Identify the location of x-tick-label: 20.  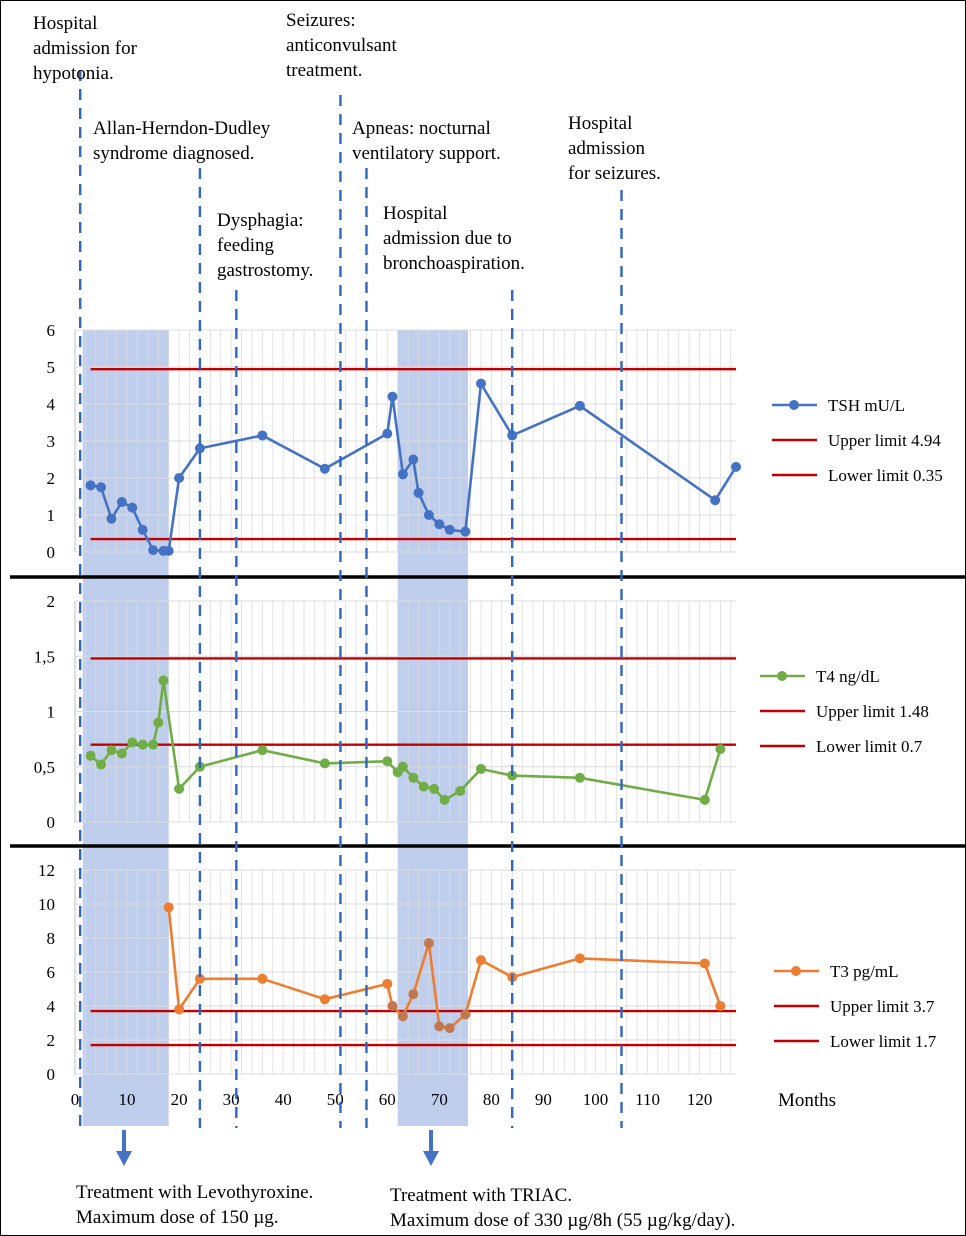
(179, 1099).